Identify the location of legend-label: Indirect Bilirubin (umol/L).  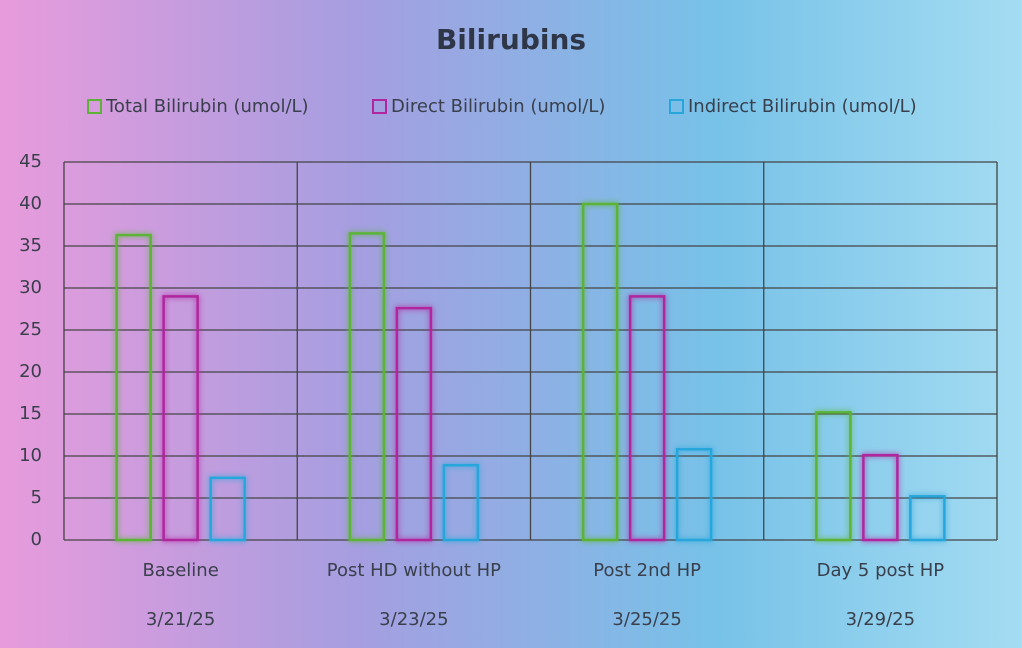
(802, 106).